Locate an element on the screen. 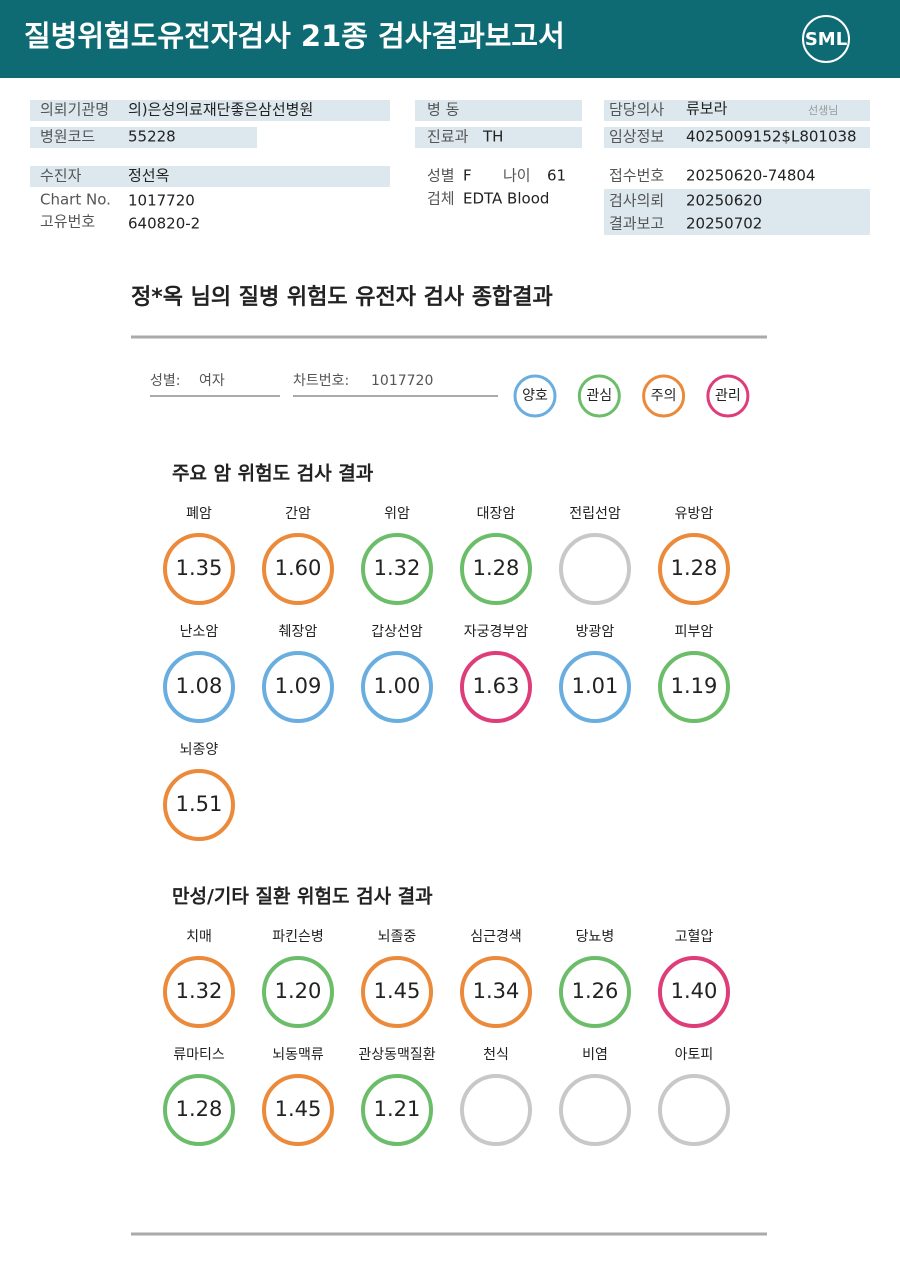  info-suffix: 선생님 is located at coordinates (823, 110).